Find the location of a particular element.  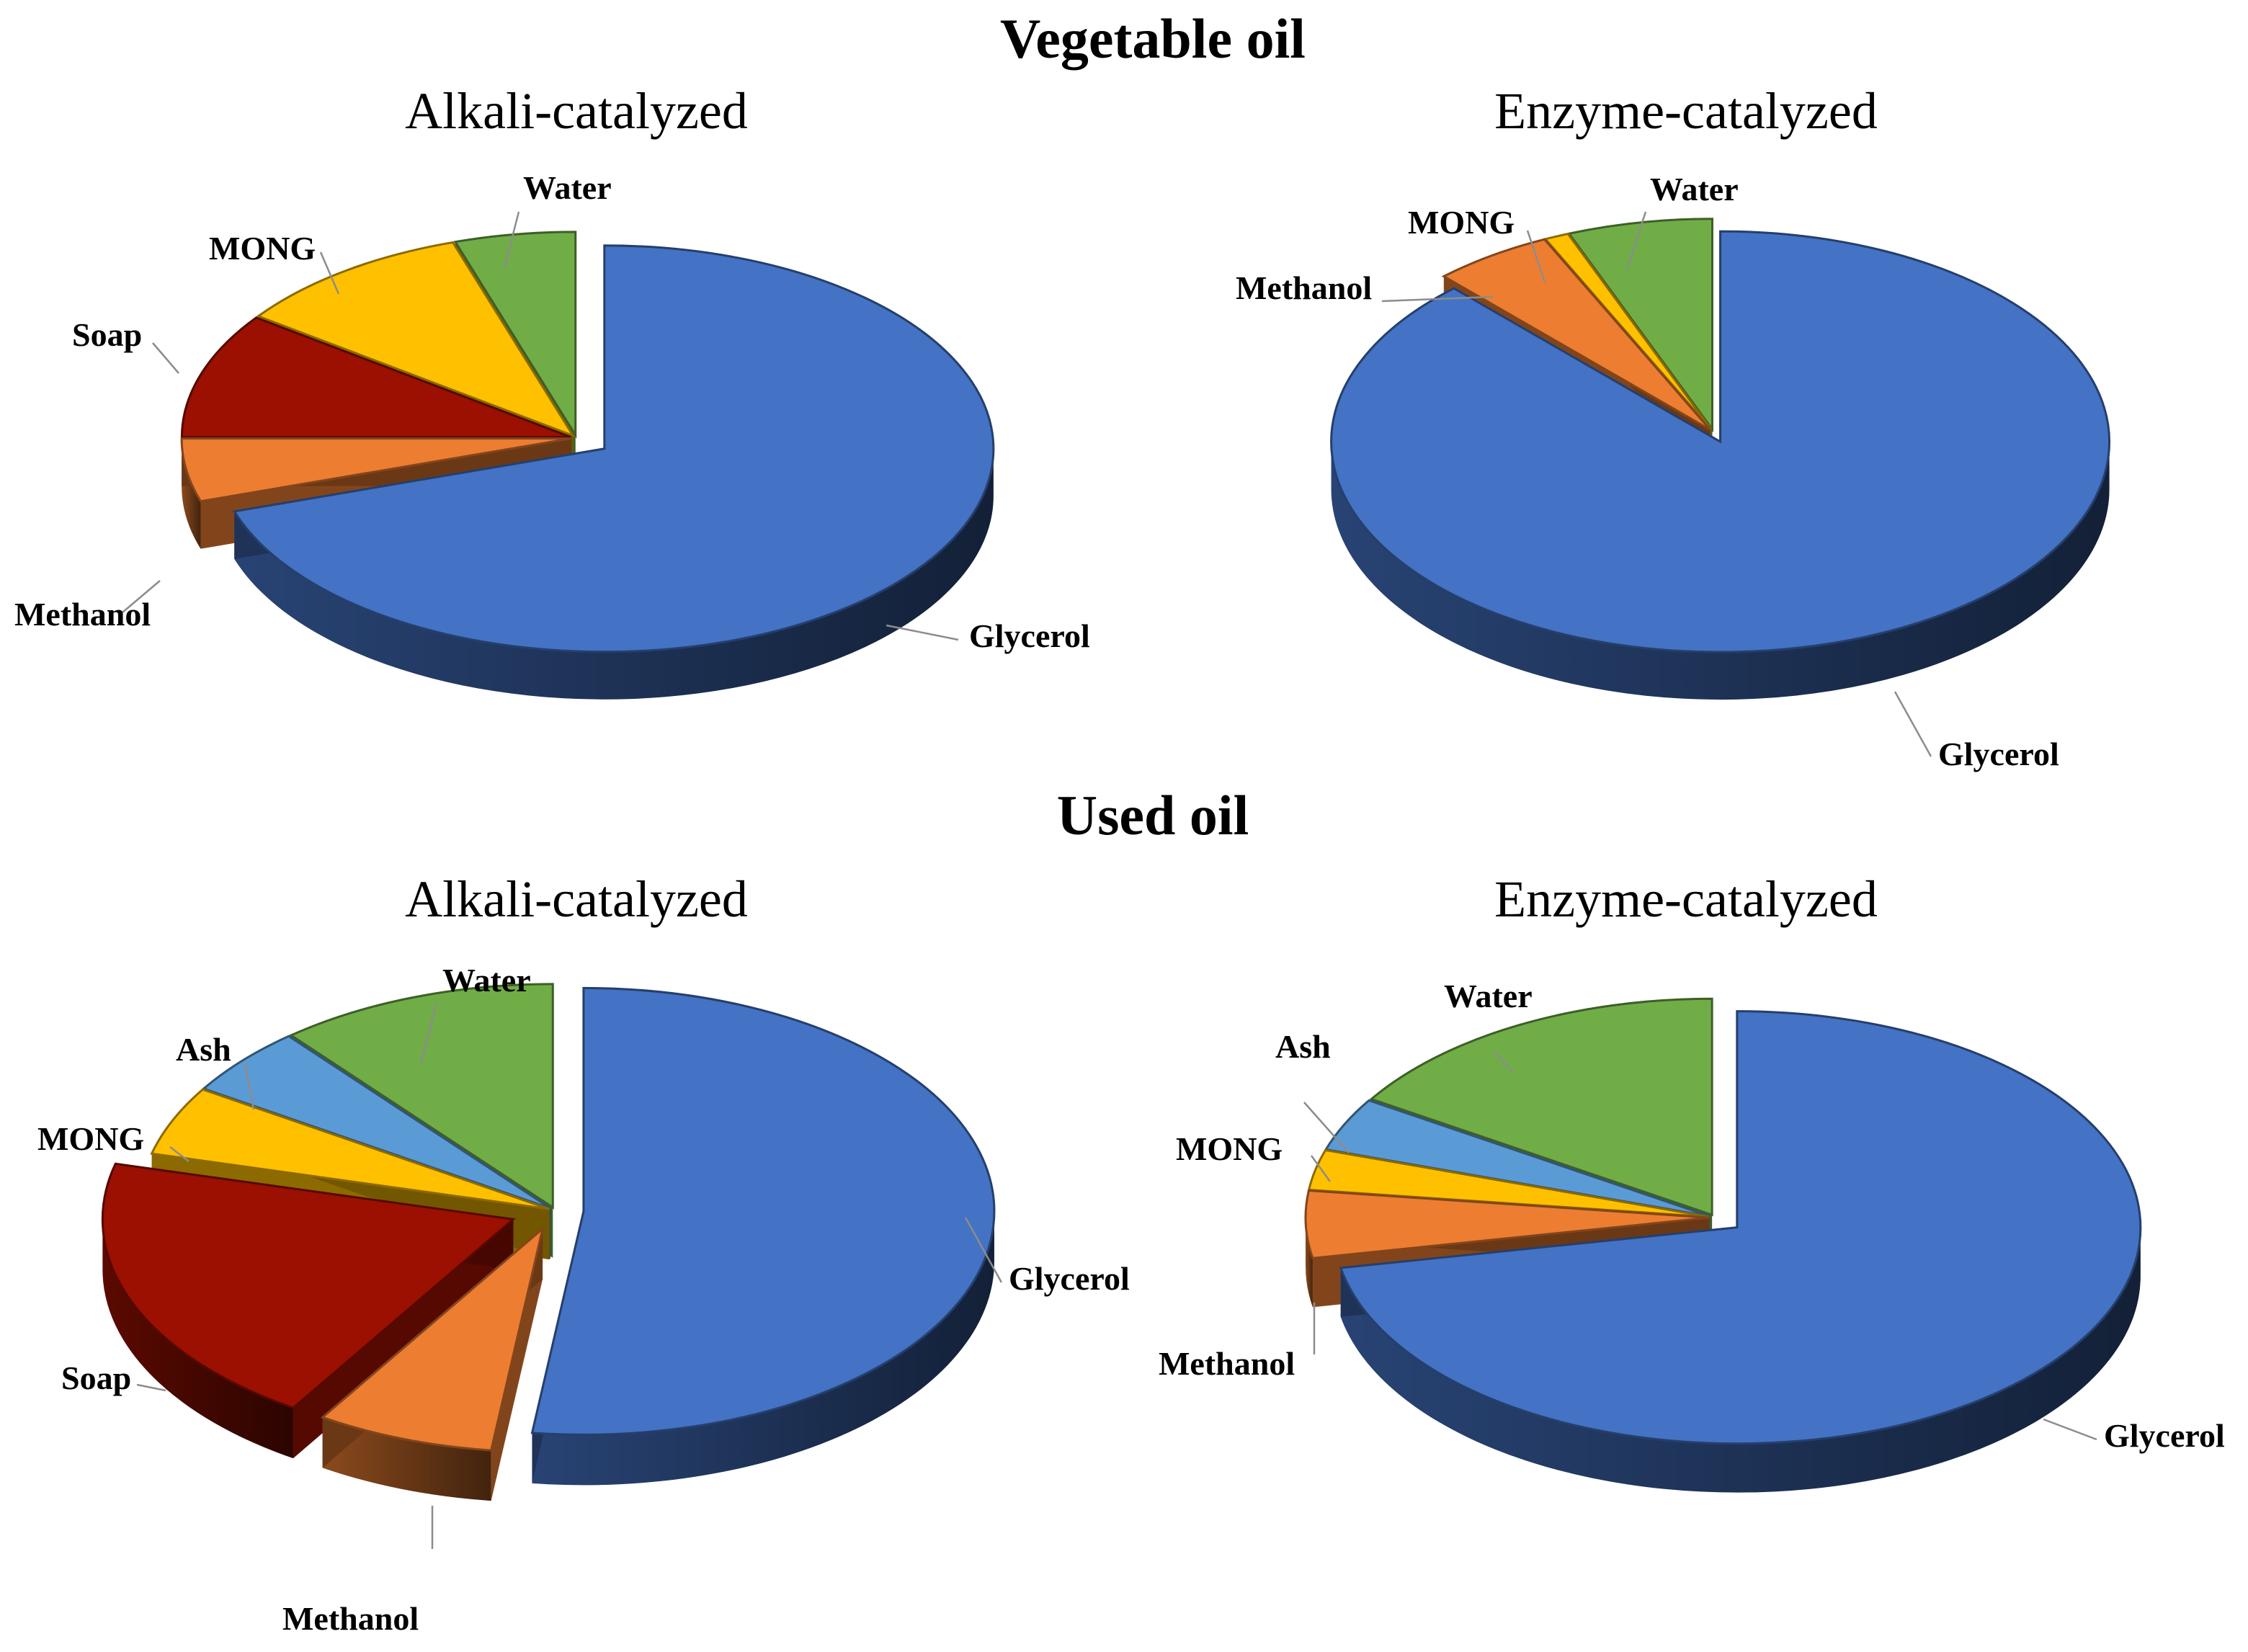

pie-chart-veg-enzyme: Glycerol Methanol MONG Water is located at coordinates (1673, 471).